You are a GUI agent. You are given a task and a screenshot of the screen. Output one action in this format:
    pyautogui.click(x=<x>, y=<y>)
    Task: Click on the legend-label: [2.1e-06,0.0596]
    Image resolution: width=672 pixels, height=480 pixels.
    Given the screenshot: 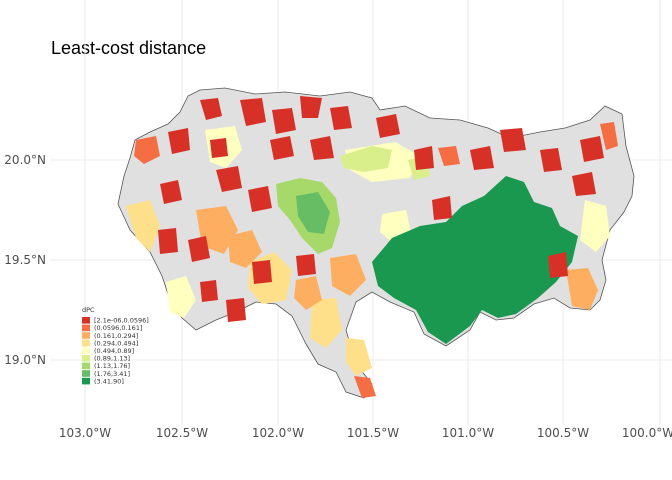 What is the action you would take?
    pyautogui.click(x=121, y=321)
    